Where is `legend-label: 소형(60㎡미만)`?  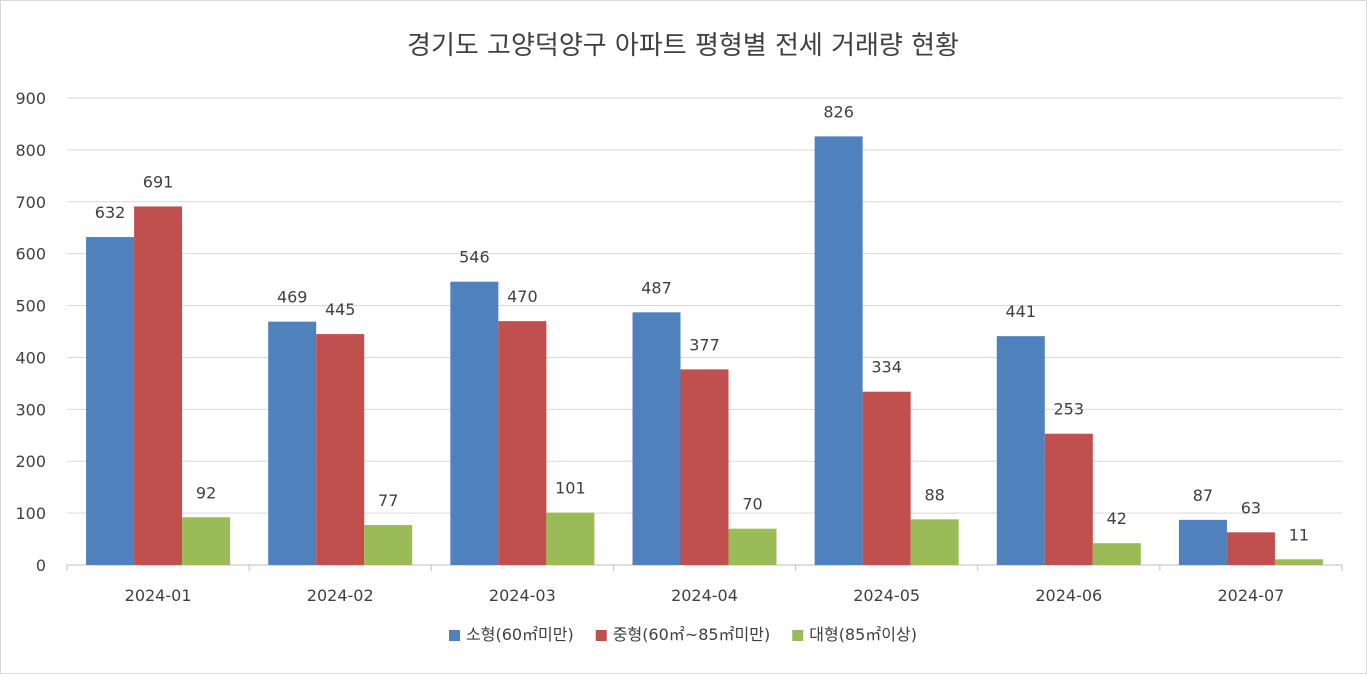 legend-label: 소형(60㎡미만) is located at coordinates (520, 634).